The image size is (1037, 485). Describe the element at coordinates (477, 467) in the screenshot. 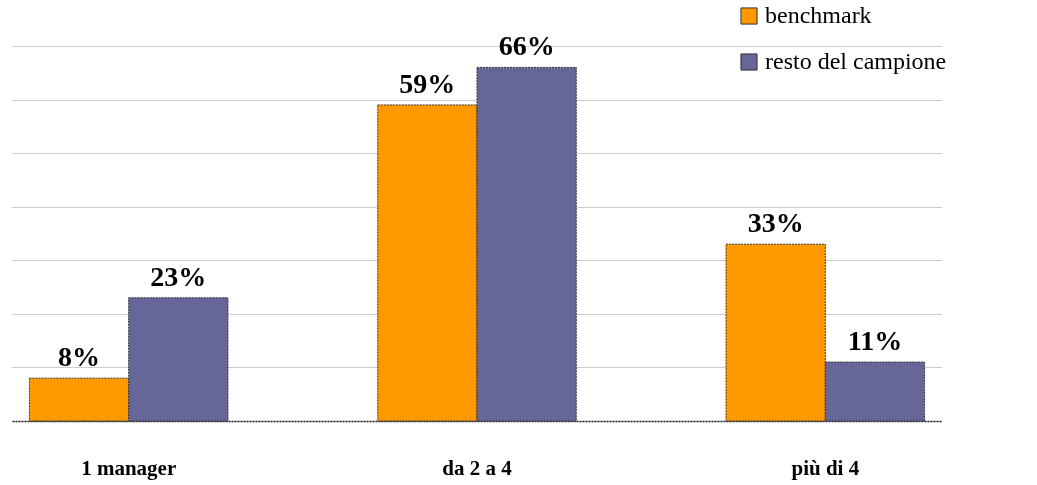

I see `x-tick-label: da 2 a 4` at that location.